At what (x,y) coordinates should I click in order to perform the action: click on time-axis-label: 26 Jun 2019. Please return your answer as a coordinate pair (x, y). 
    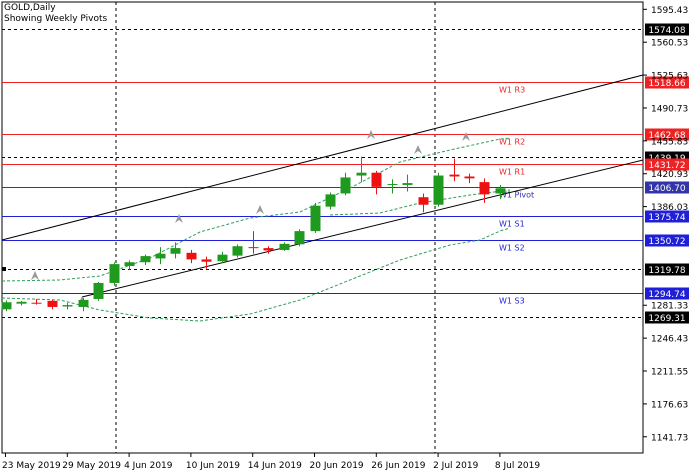
    Looking at the image, I should click on (398, 466).